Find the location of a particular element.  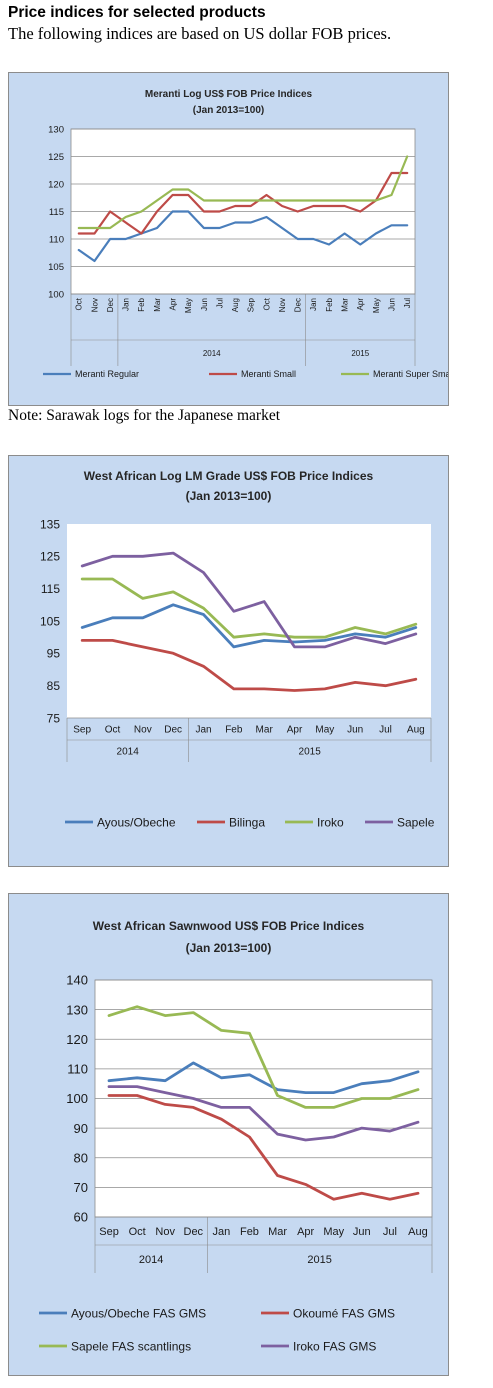

y-tick-label: 70 is located at coordinates (81, 1187).